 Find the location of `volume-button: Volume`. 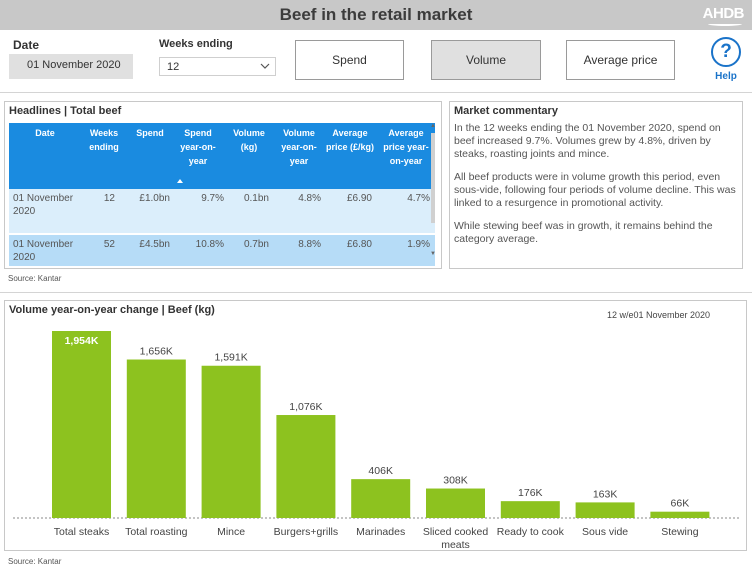

volume-button: Volume is located at coordinates (486, 60).